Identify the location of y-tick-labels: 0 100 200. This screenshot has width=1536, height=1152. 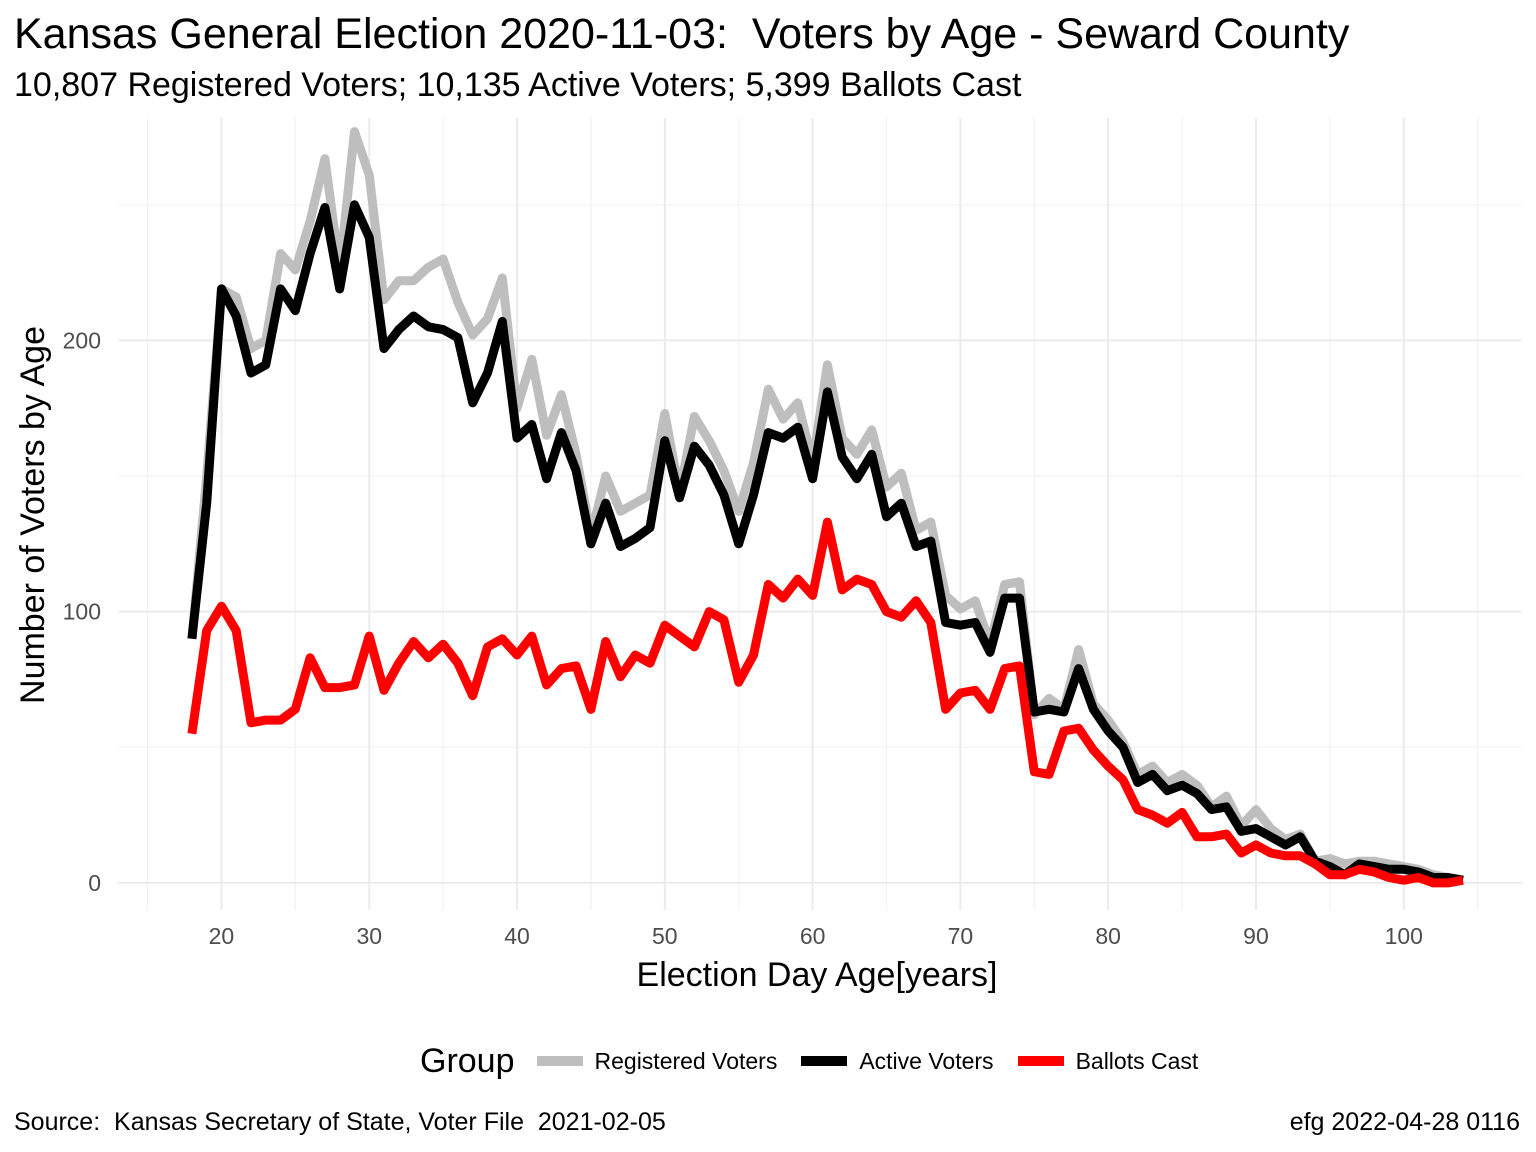
(82, 611).